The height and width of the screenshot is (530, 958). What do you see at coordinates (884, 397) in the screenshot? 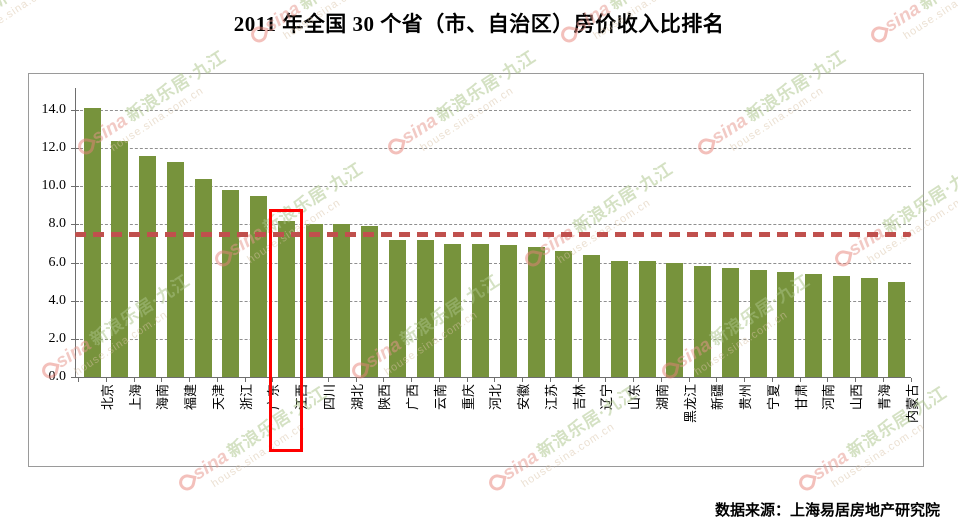
I see `x-axis-label: 青海` at bounding box center [884, 397].